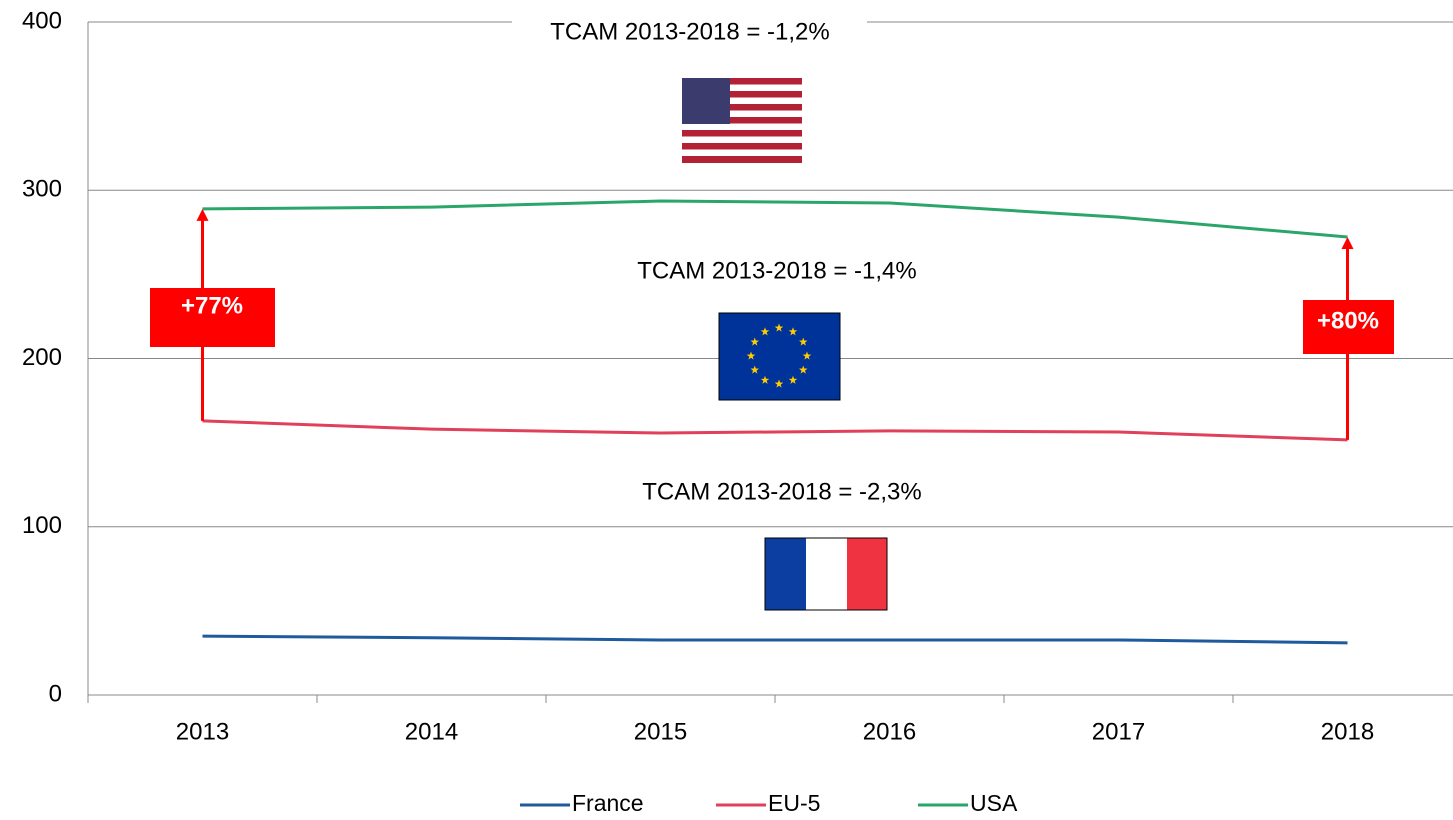 The height and width of the screenshot is (820, 1453). I want to click on x-tick-label: 2017, so click(1118, 731).